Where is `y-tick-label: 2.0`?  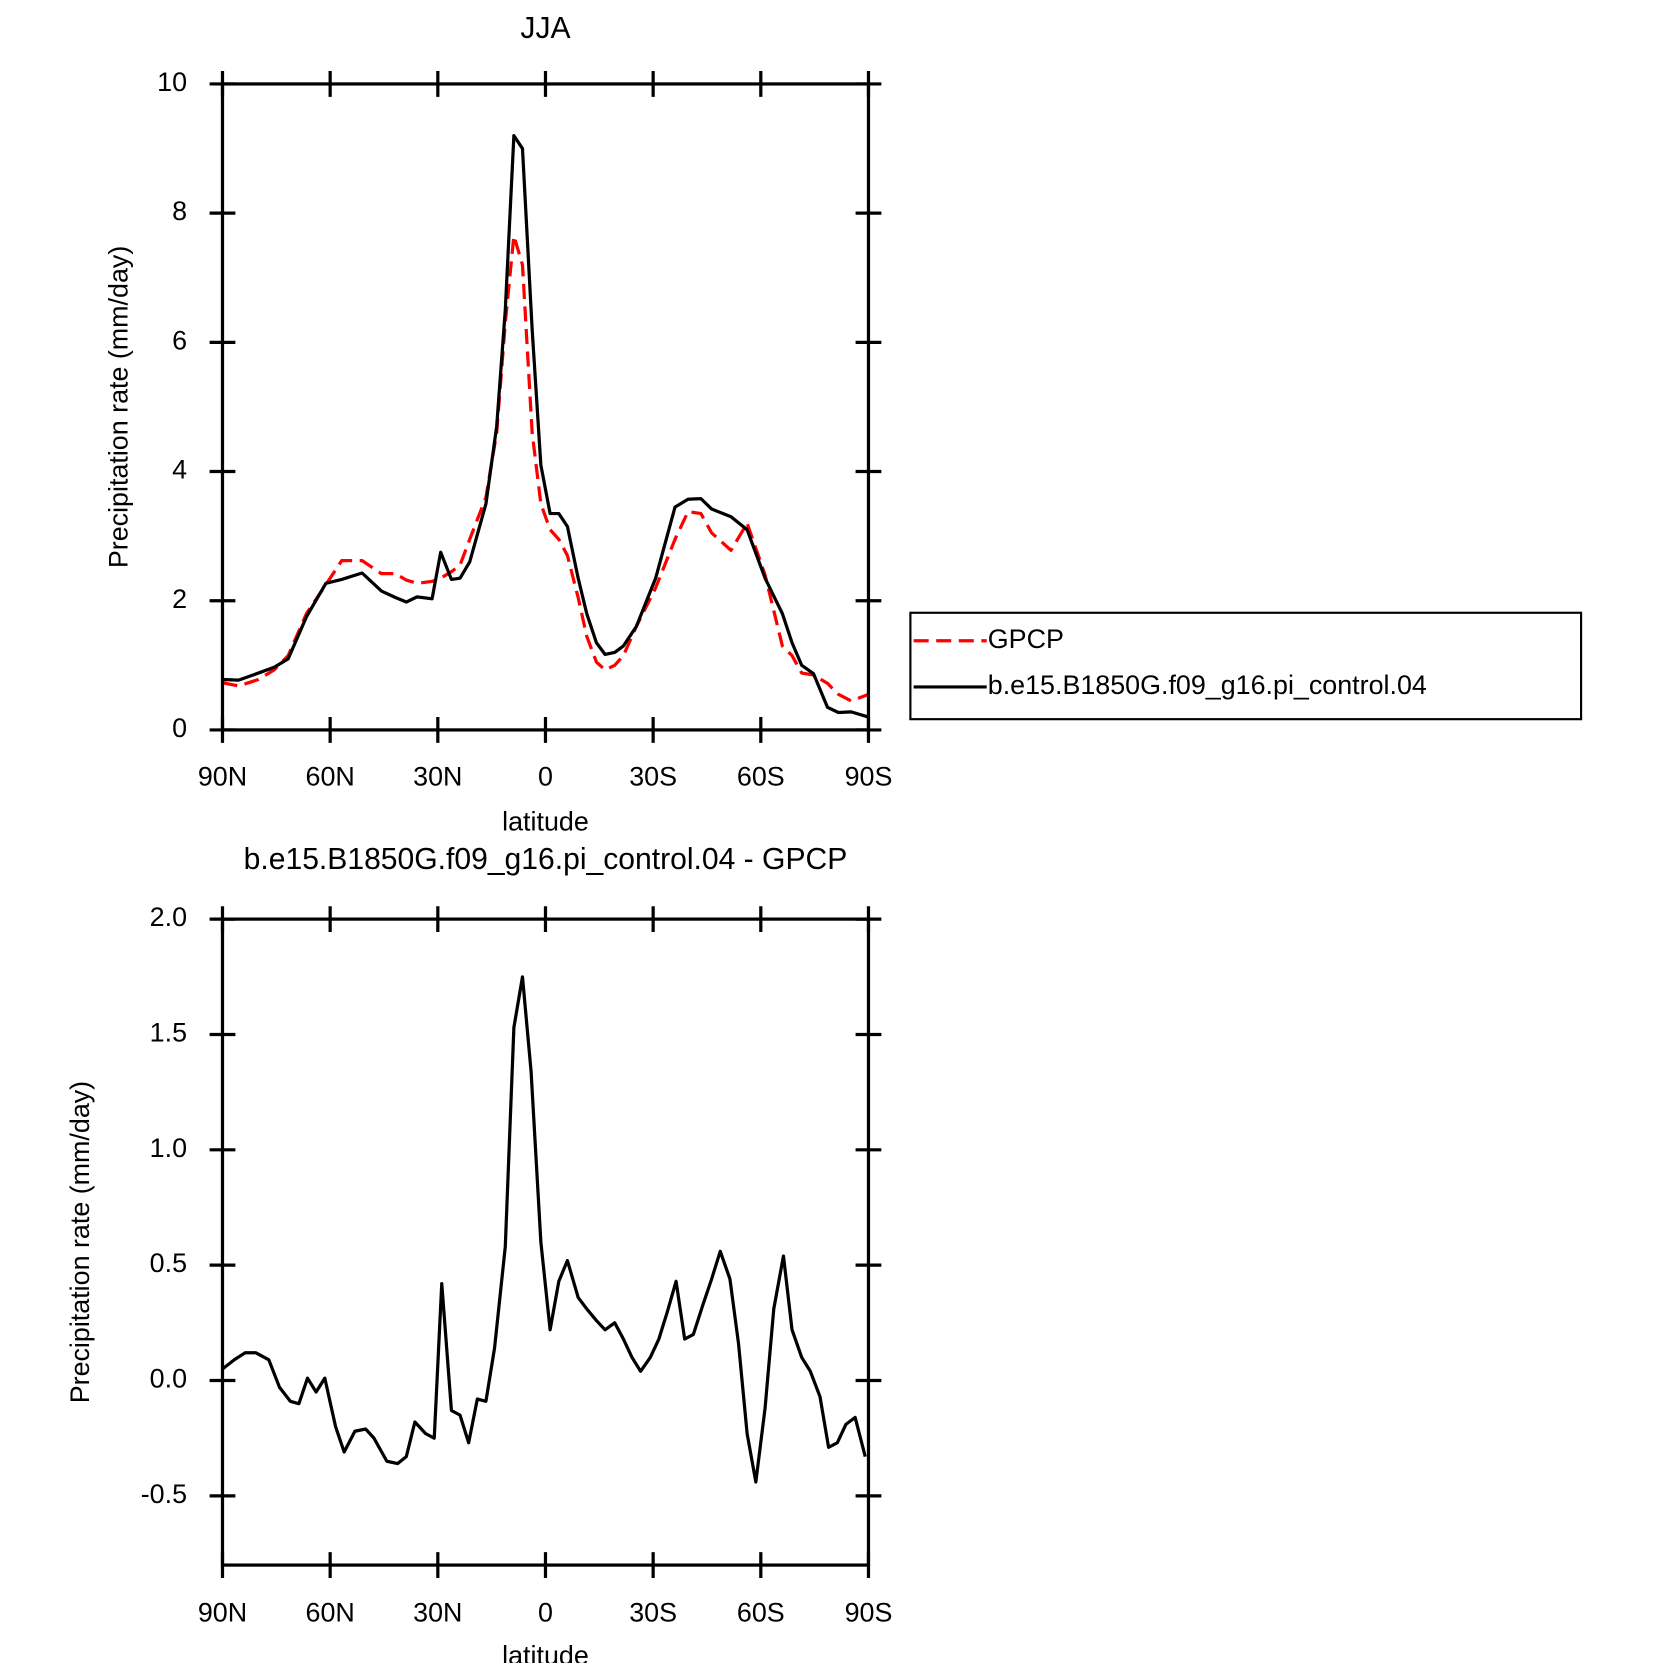
y-tick-label: 2.0 is located at coordinates (168, 917).